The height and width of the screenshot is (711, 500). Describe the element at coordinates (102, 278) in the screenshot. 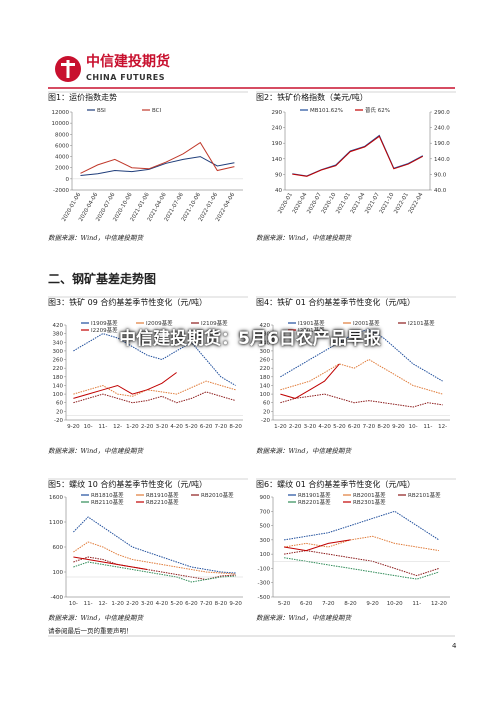

I see `section-heading: 二、钢矿基差走势图` at that location.